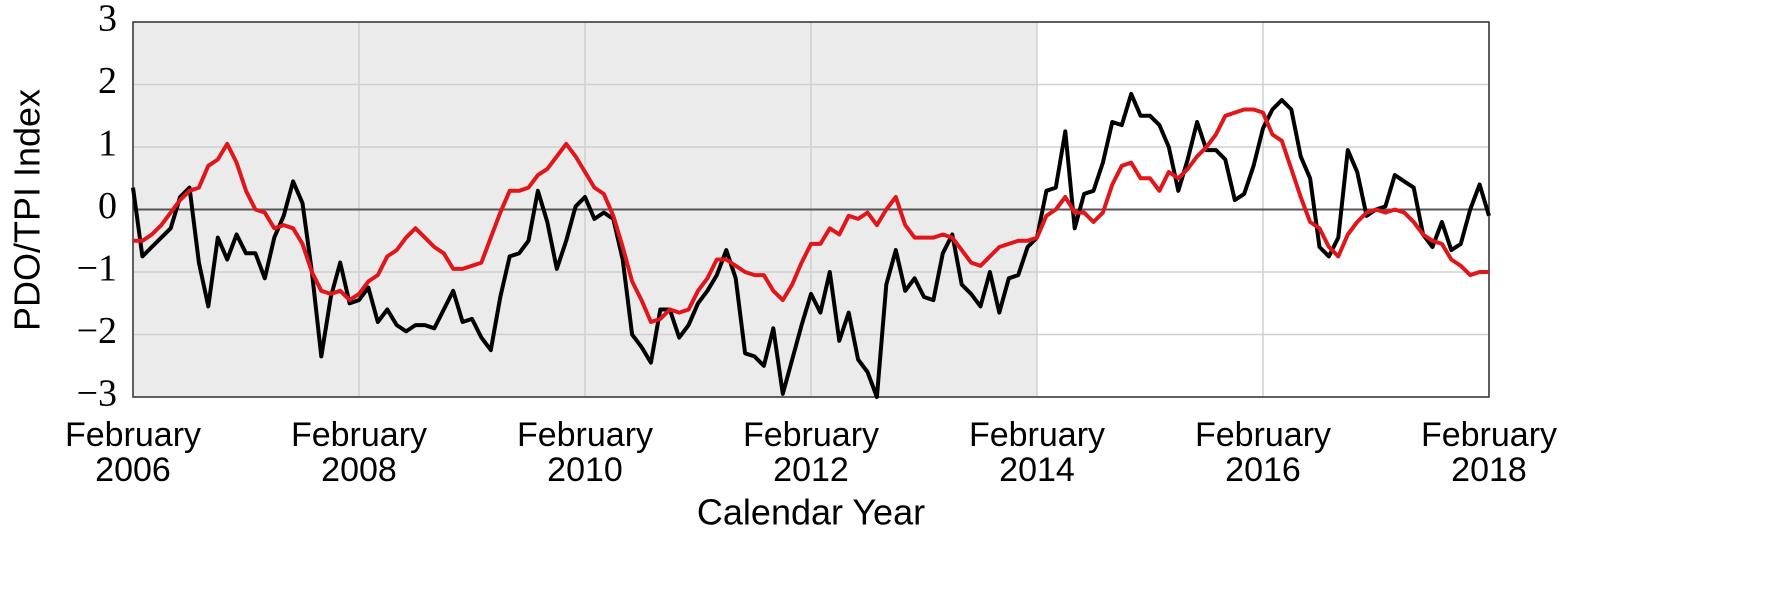 The image size is (1786, 613). Describe the element at coordinates (1489, 470) in the screenshot. I see `x-tick-label: 2018` at that location.